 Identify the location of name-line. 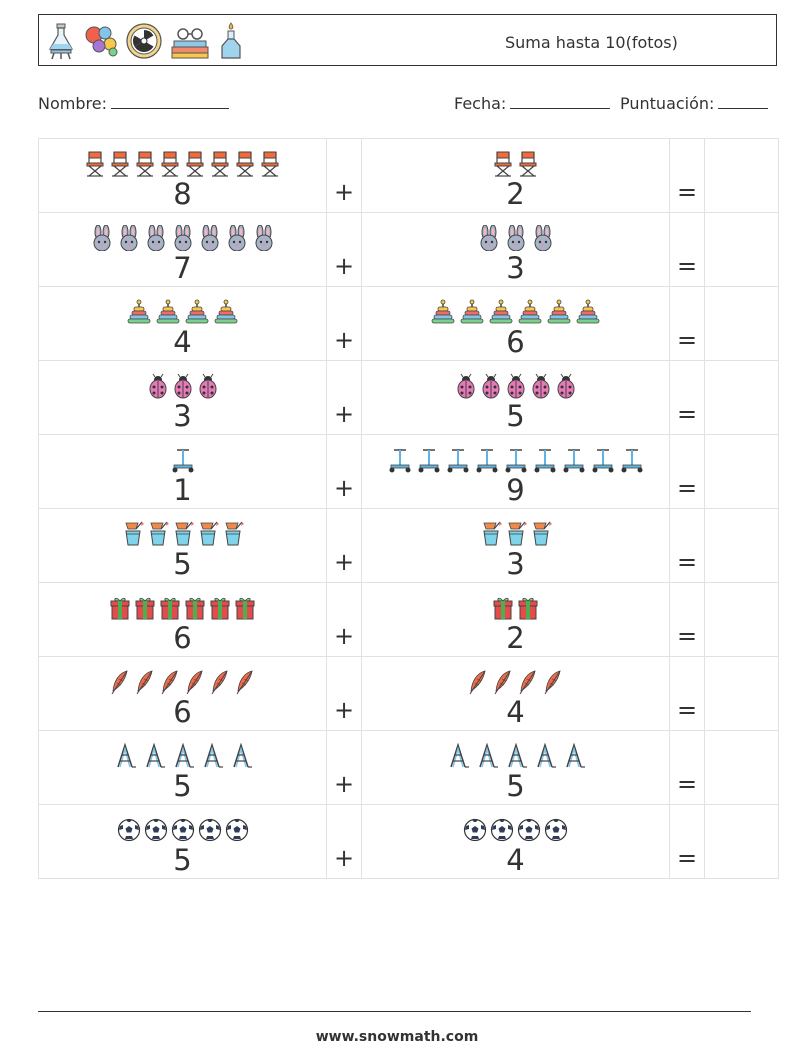
(169, 101).